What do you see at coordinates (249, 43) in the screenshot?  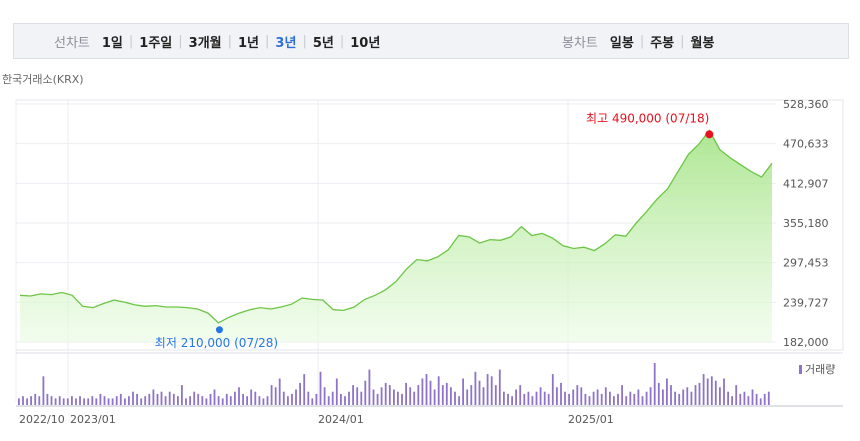 I see `period-option: 1년` at bounding box center [249, 43].